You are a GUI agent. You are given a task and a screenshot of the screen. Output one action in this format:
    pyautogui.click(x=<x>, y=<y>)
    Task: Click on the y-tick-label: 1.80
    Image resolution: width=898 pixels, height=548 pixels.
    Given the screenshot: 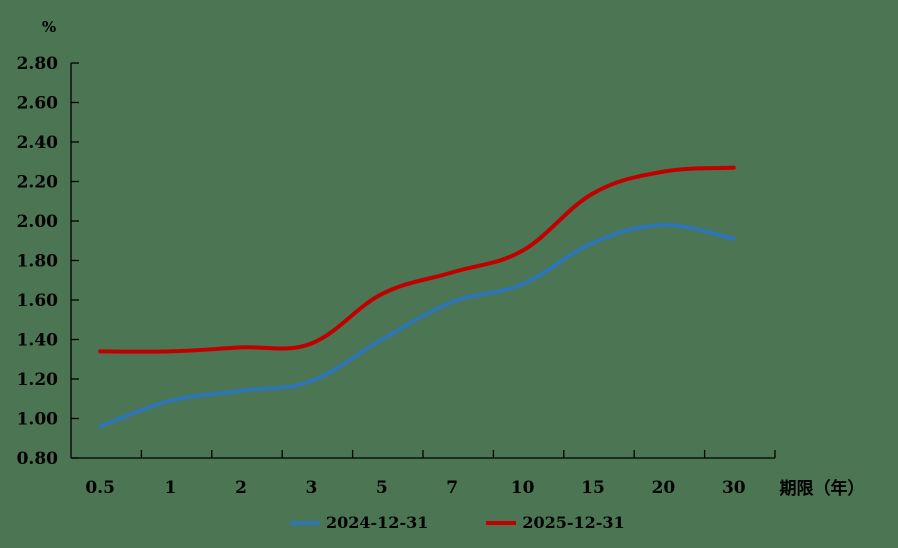 What is the action you would take?
    pyautogui.click(x=38, y=262)
    